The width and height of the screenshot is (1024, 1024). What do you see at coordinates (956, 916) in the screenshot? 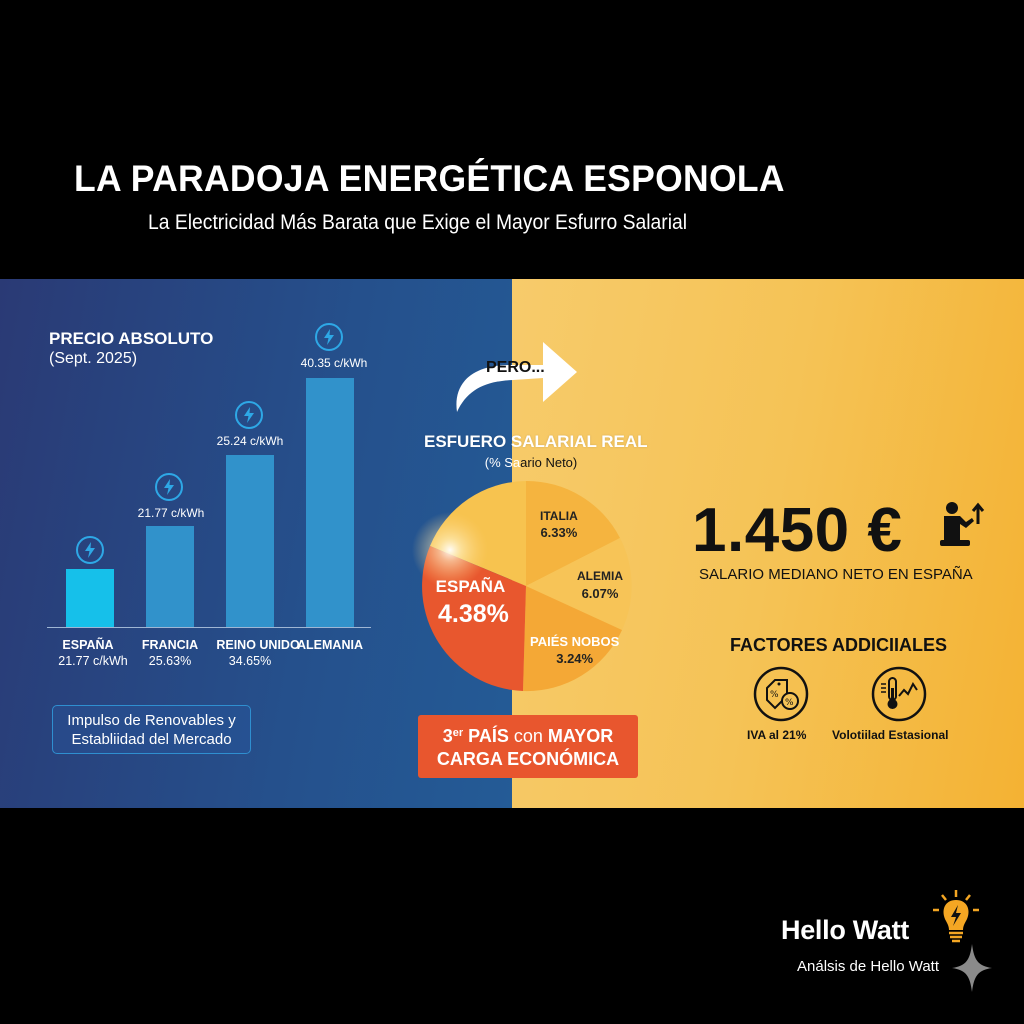
I see `lightbulb-icon` at bounding box center [956, 916].